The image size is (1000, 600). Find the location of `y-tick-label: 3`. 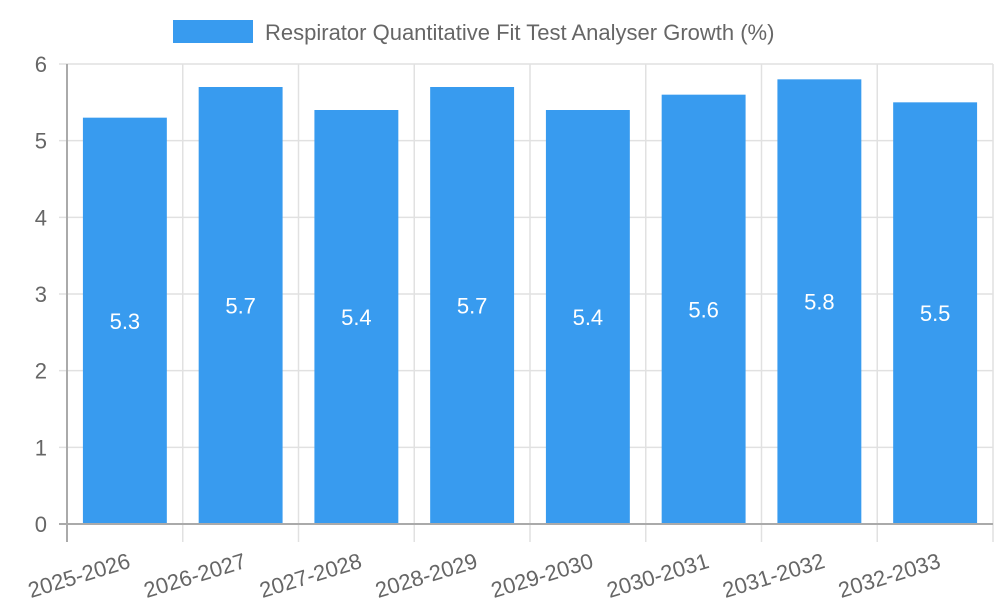

y-tick-label: 3 is located at coordinates (41, 294).